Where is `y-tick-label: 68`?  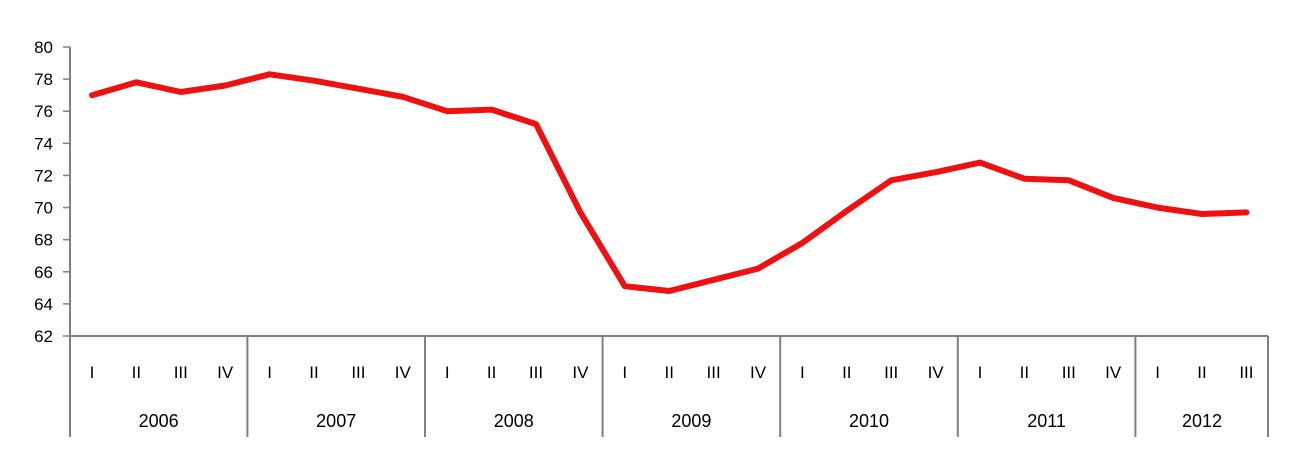 y-tick-label: 68 is located at coordinates (43, 240).